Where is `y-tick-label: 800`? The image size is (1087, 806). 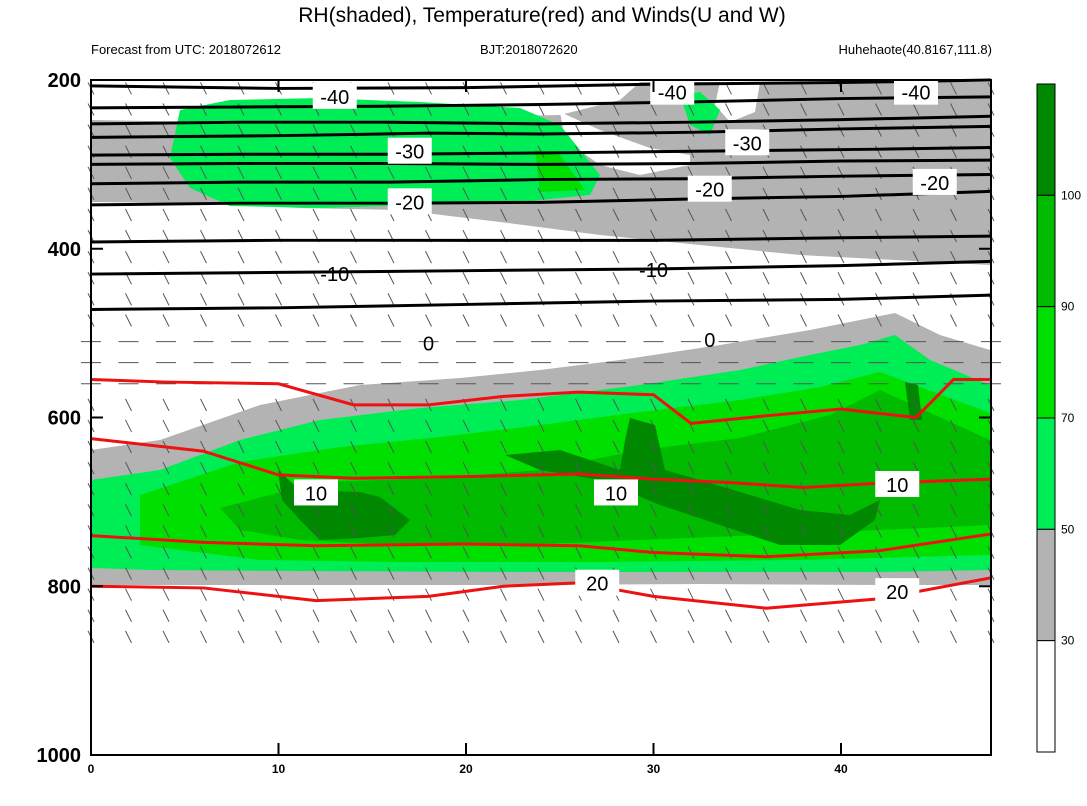 y-tick-label: 800 is located at coordinates (64, 587).